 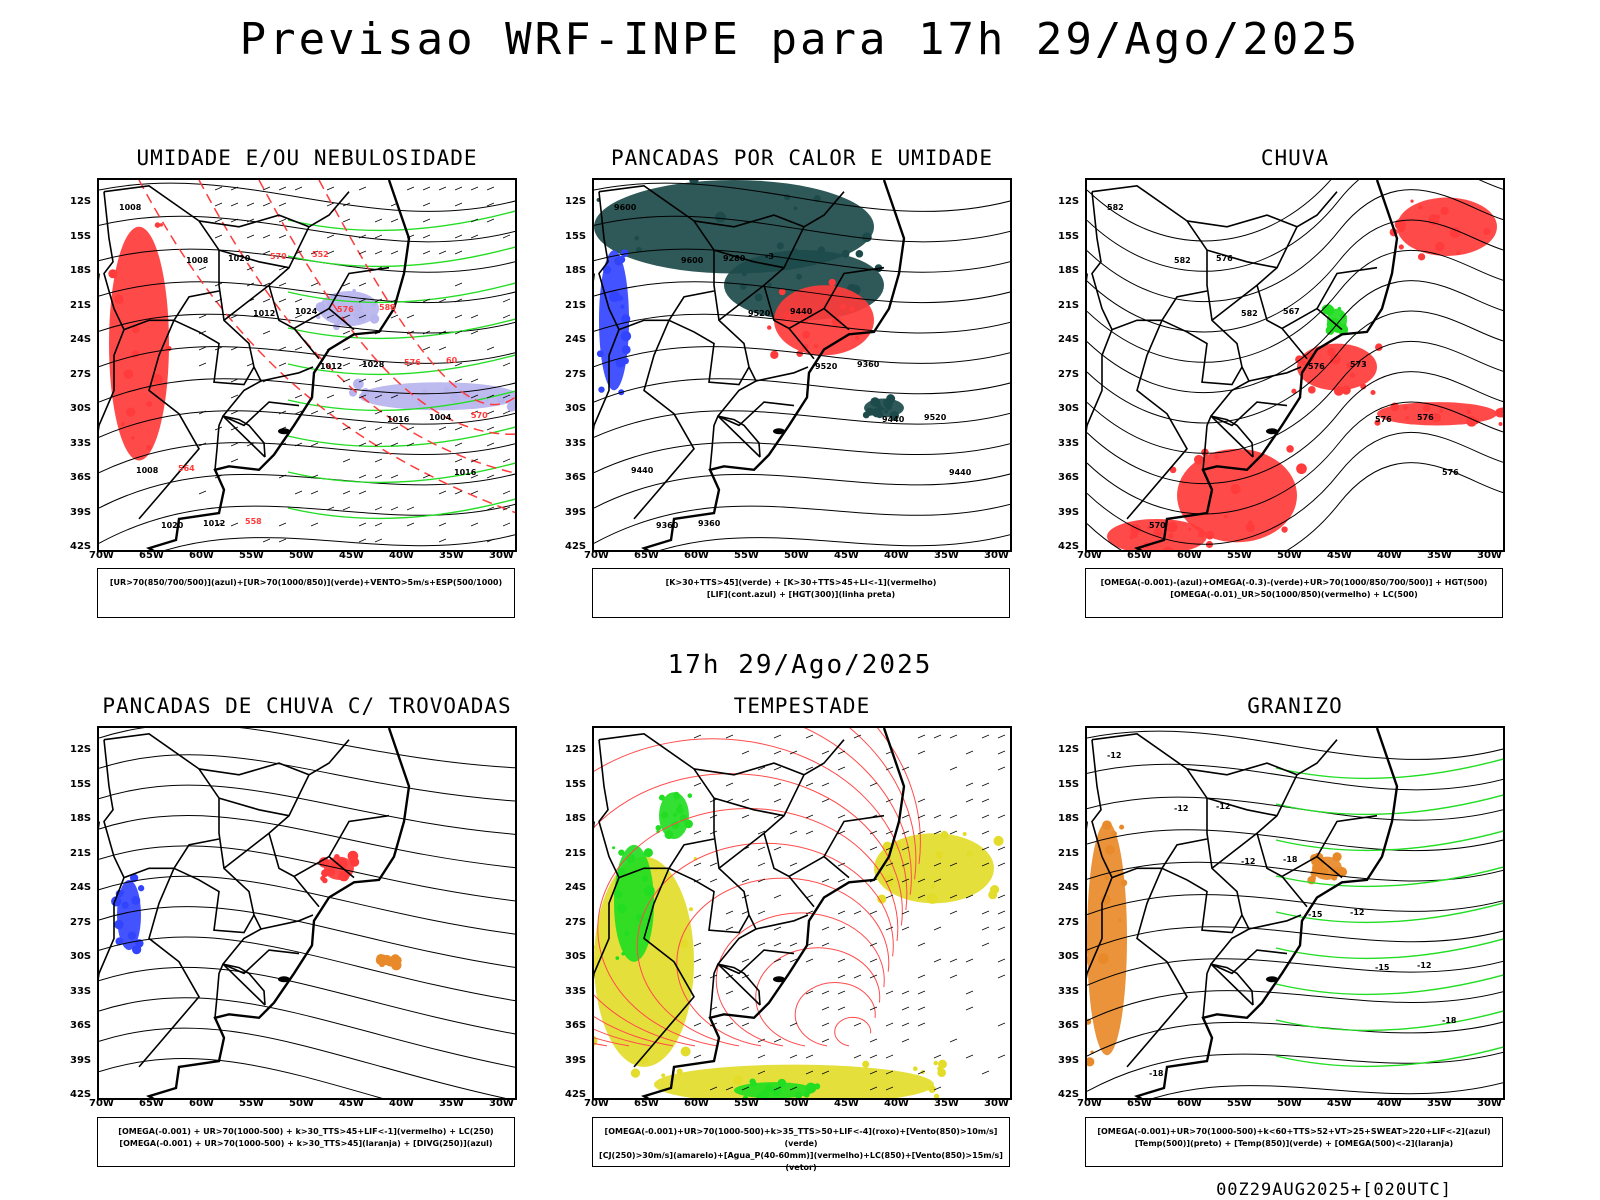 What do you see at coordinates (81, 443) in the screenshot?
I see `lat-tick-label: 33S` at bounding box center [81, 443].